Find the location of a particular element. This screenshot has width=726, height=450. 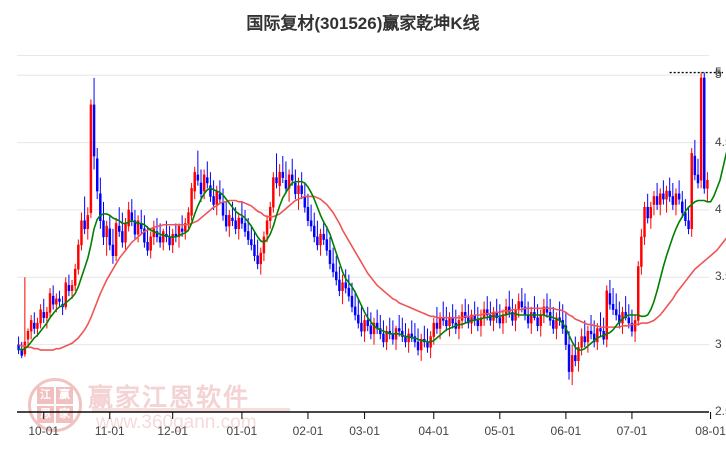

x-axis-tick-label: 01-01 is located at coordinates (242, 431).